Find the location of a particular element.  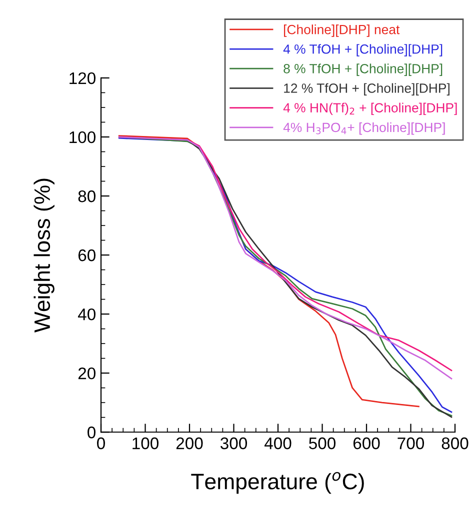

x-tick-label: 200 is located at coordinates (189, 443).